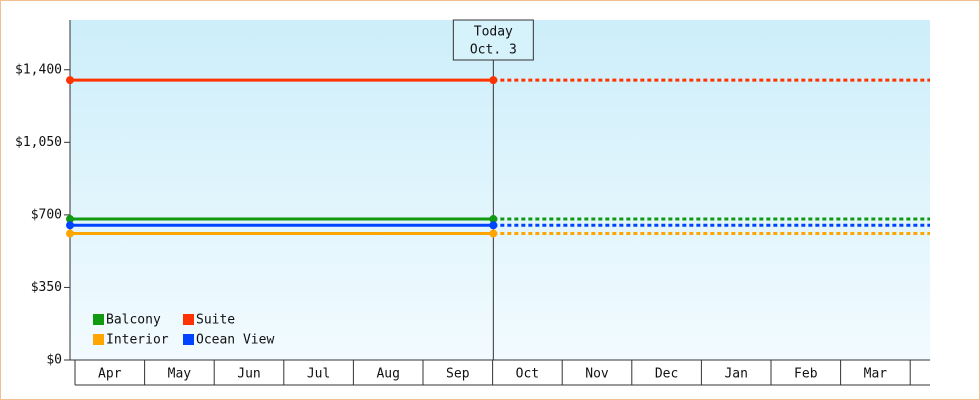  What do you see at coordinates (735, 374) in the screenshot?
I see `x-tick-label: Jan` at bounding box center [735, 374].